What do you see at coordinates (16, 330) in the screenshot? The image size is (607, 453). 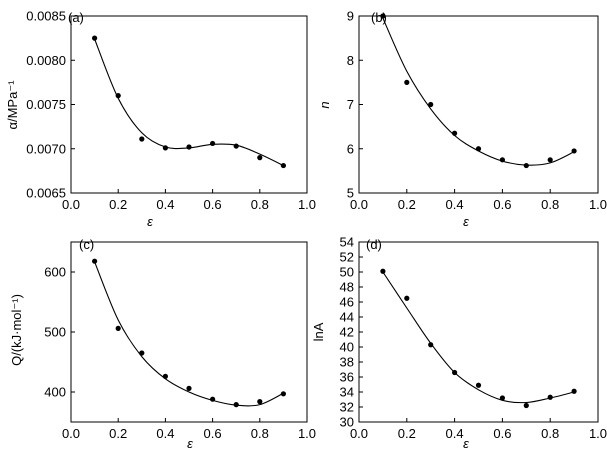 I see `panel-c-y-axis-label: Q/(kJ·mol⁻¹)` at bounding box center [16, 330].